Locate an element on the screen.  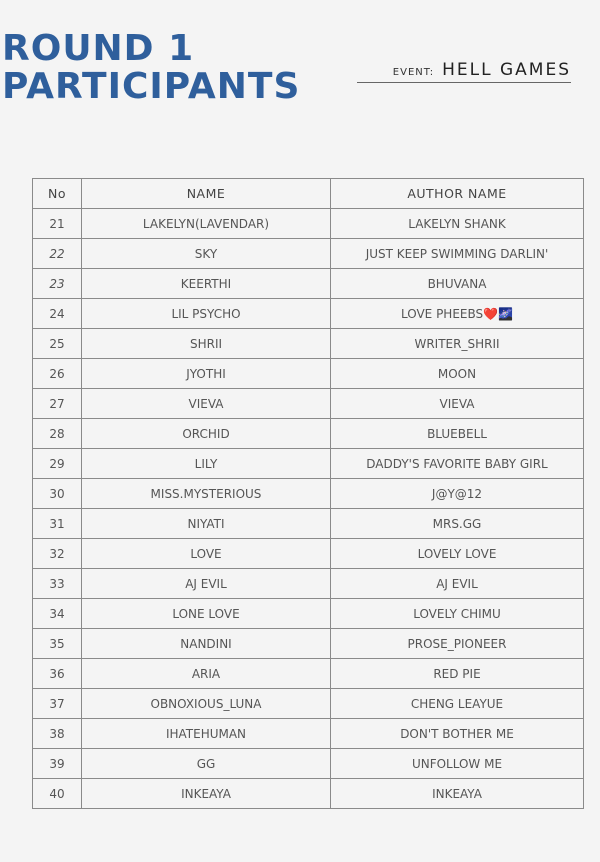
cell-author-name: J@Y@12 is located at coordinates (457, 493).